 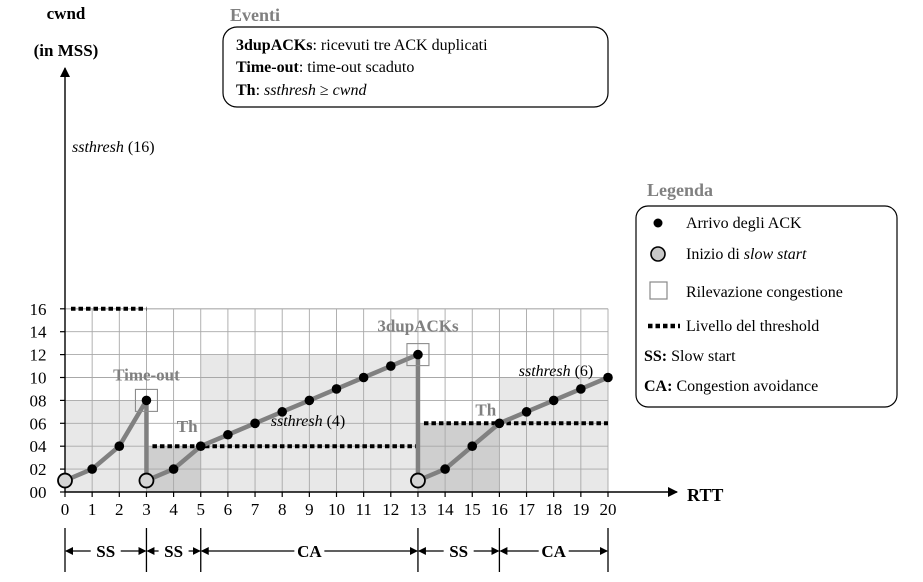 I want to click on ssthresh-label: ssthresh (6), so click(x=556, y=371).